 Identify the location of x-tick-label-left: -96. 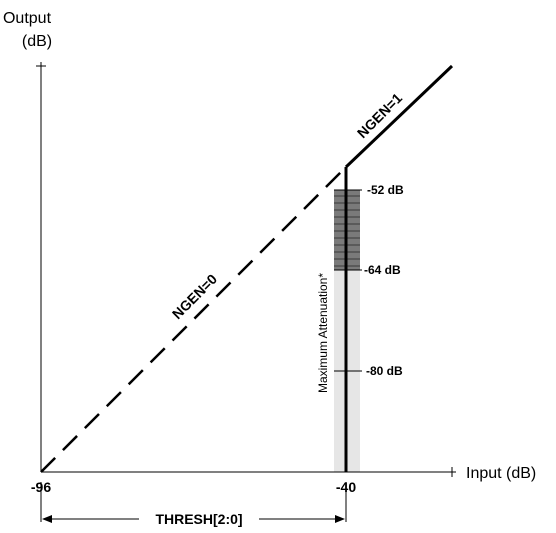
(41, 487).